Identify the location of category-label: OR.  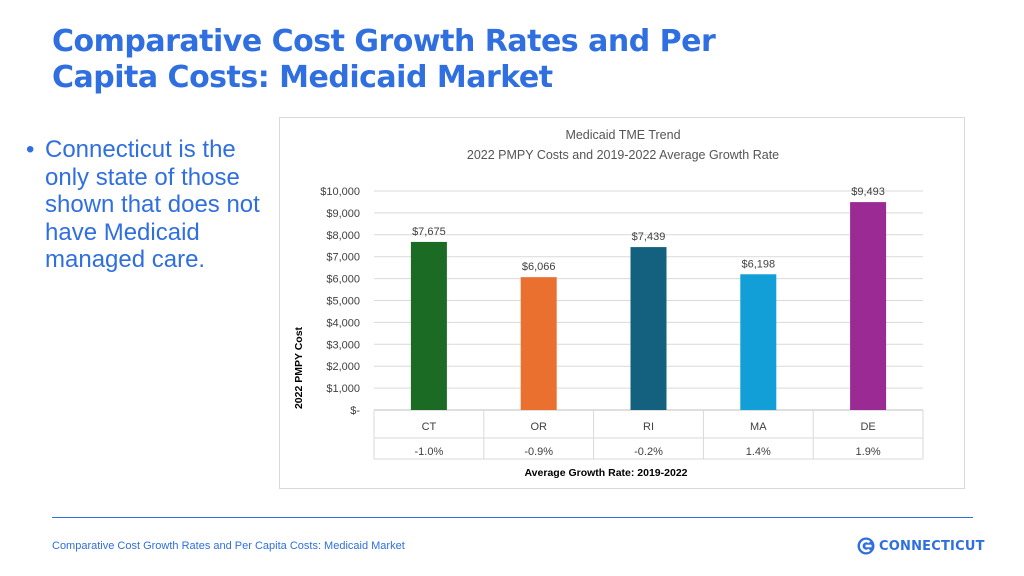
(538, 427).